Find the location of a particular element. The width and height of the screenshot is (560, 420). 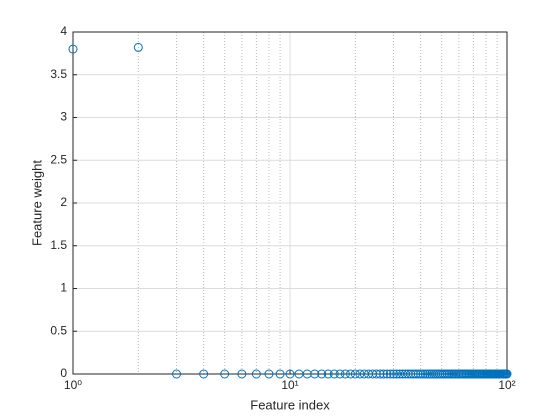

y-tick-label: 0 is located at coordinates (63, 373).